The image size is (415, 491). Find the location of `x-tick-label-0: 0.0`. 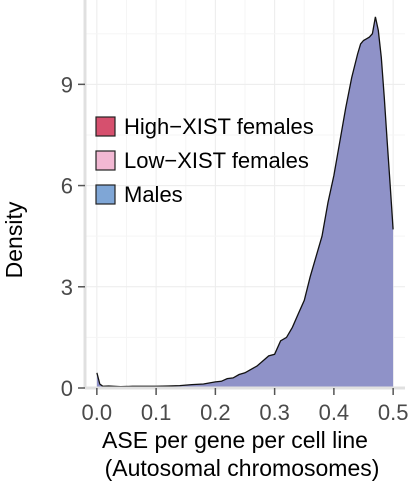

x-tick-label-0: 0.0 is located at coordinates (97, 412).